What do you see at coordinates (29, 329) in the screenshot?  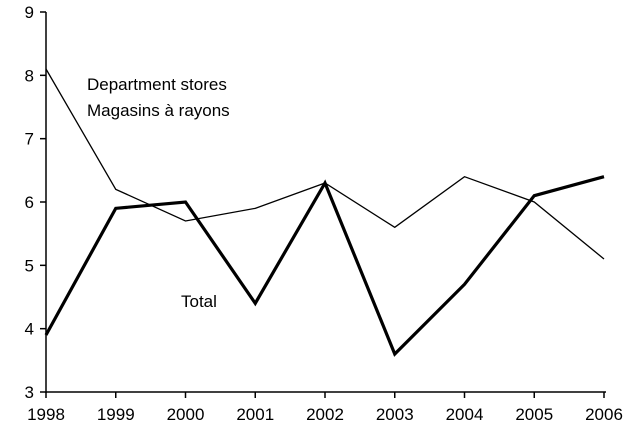 I see `y-tick-label: 4` at bounding box center [29, 329].